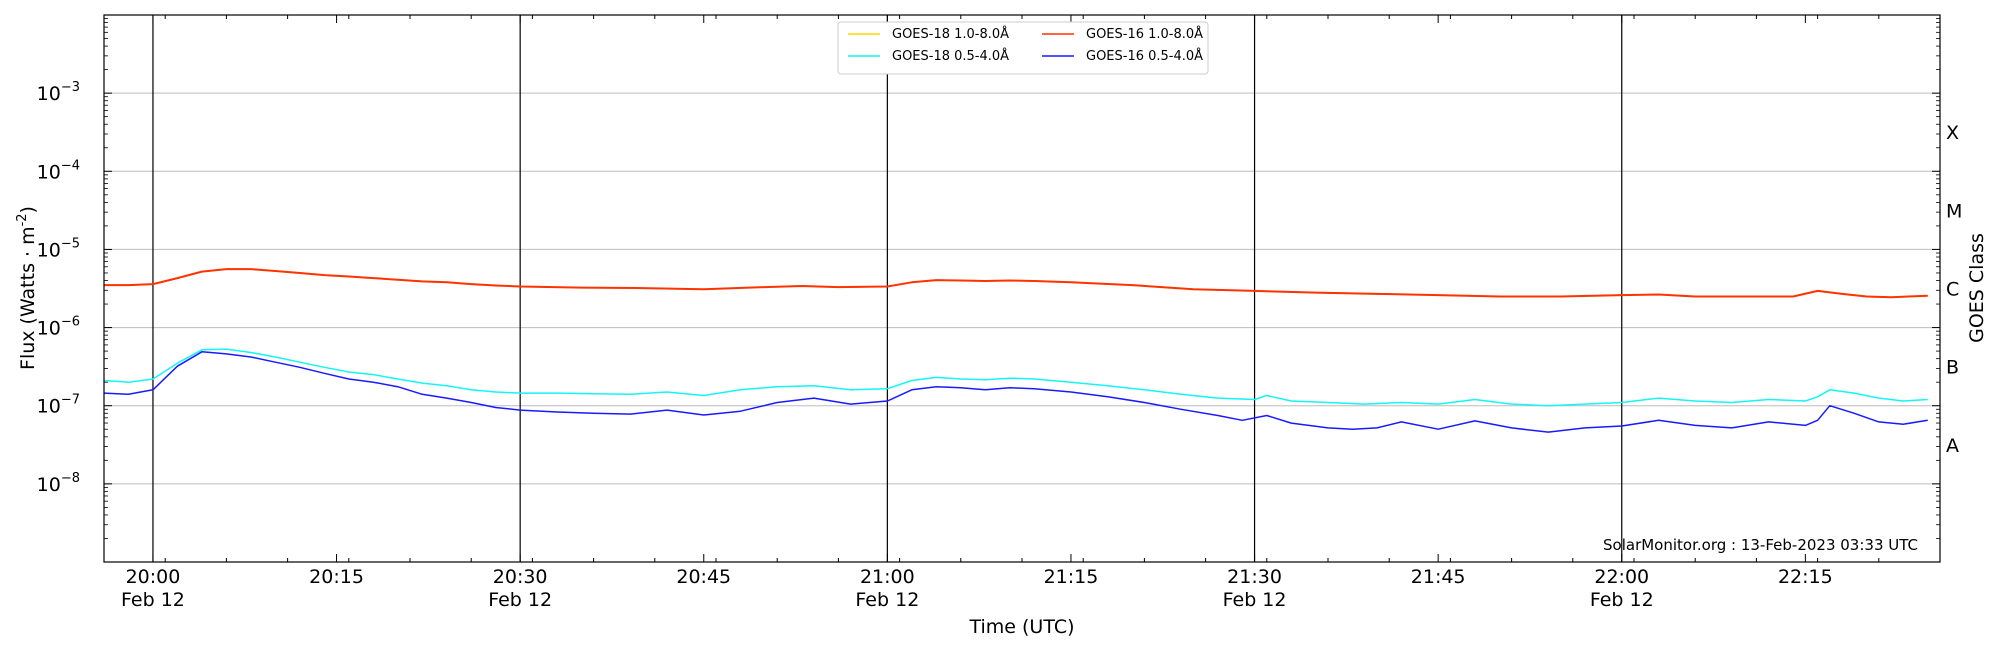 Image resolution: width=2000 pixels, height=650 pixels. What do you see at coordinates (58, 405) in the screenshot?
I see `y-tick-label: 10⁻⁷` at bounding box center [58, 405].